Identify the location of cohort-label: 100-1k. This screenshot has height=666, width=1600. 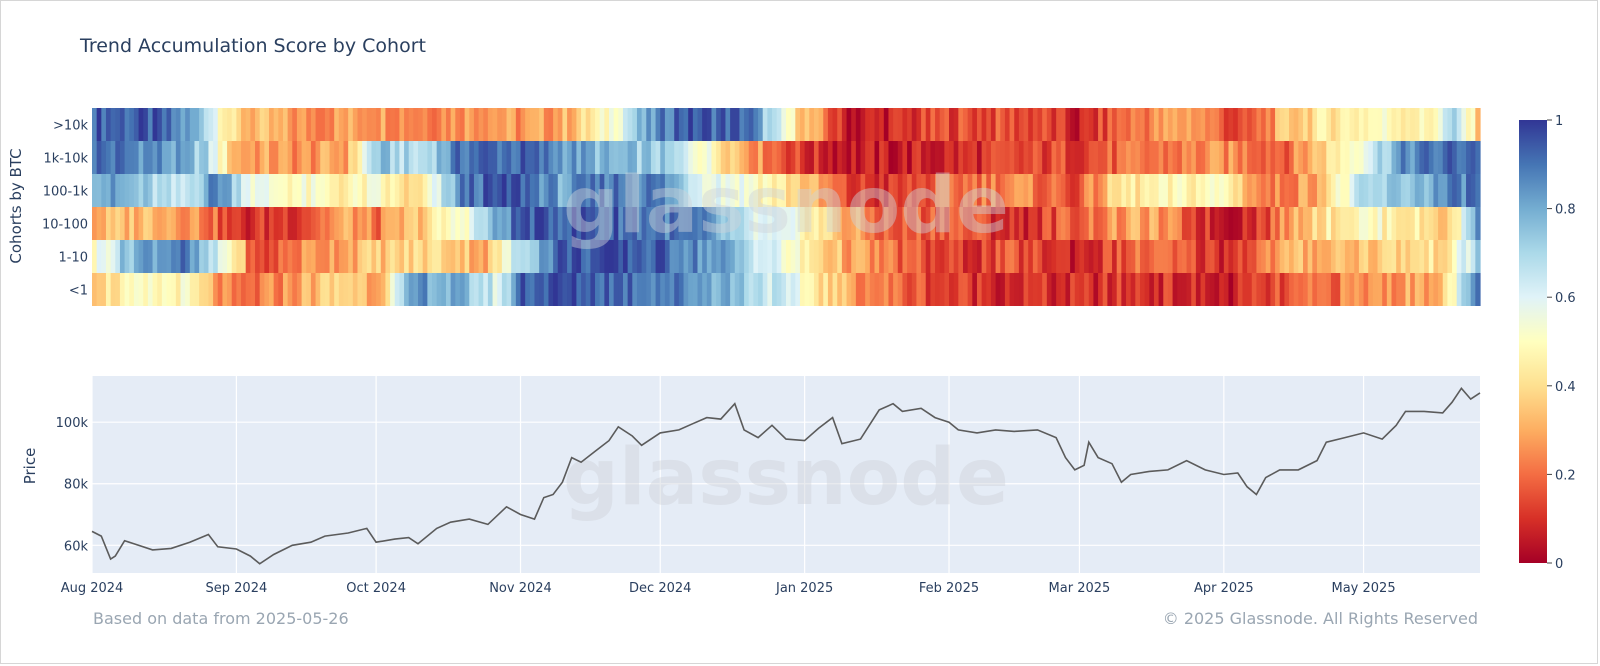
(66, 192).